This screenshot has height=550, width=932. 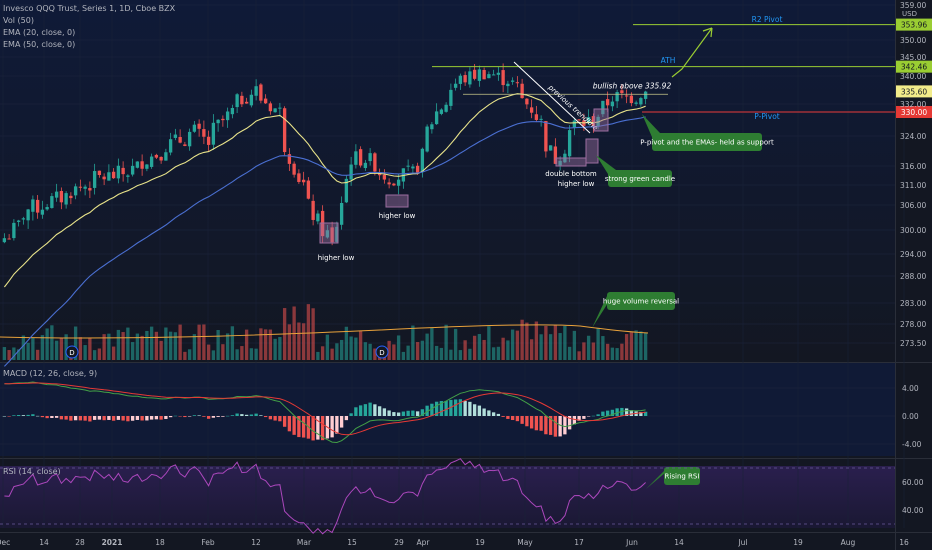 I want to click on time-tick-label: 14, so click(x=679, y=542).